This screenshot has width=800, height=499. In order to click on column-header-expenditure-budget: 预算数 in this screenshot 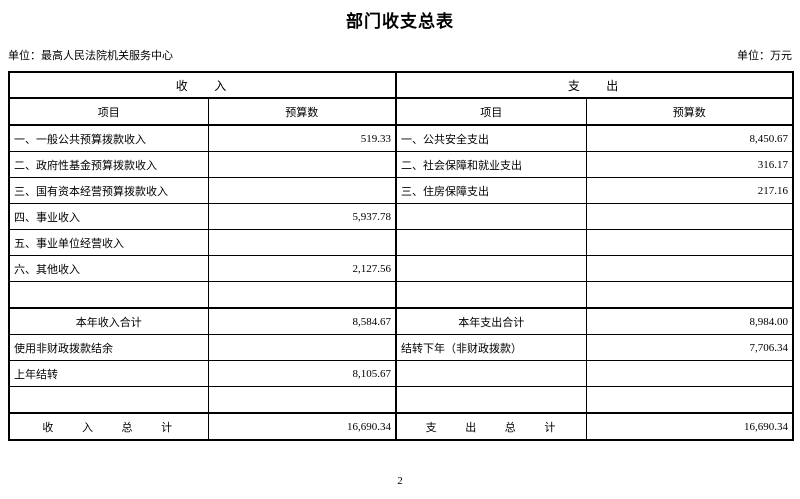, I will do `click(689, 111)`.